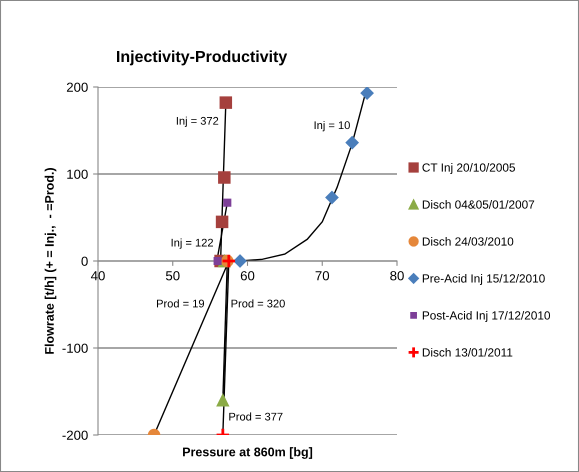  What do you see at coordinates (332, 126) in the screenshot?
I see `annotation: Inj = 10` at bounding box center [332, 126].